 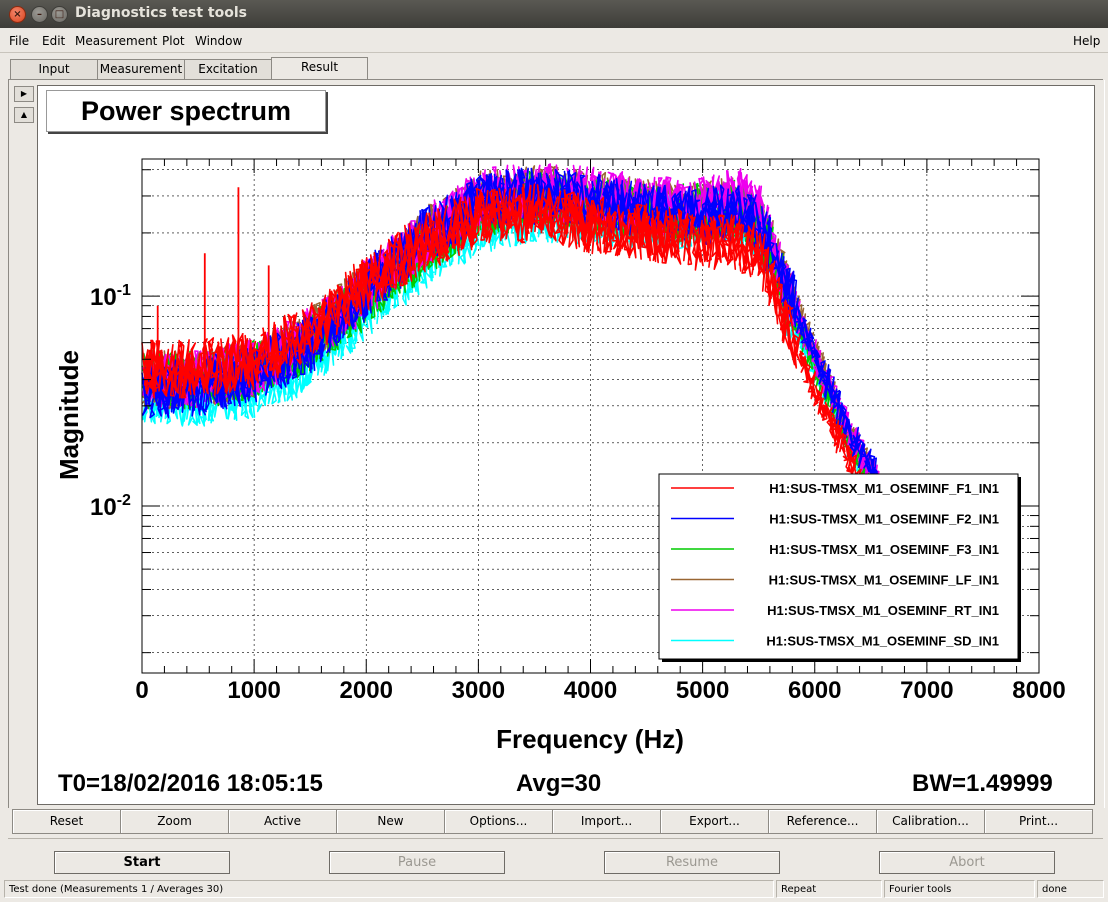 I want to click on pause-button: Pause, so click(x=417, y=862).